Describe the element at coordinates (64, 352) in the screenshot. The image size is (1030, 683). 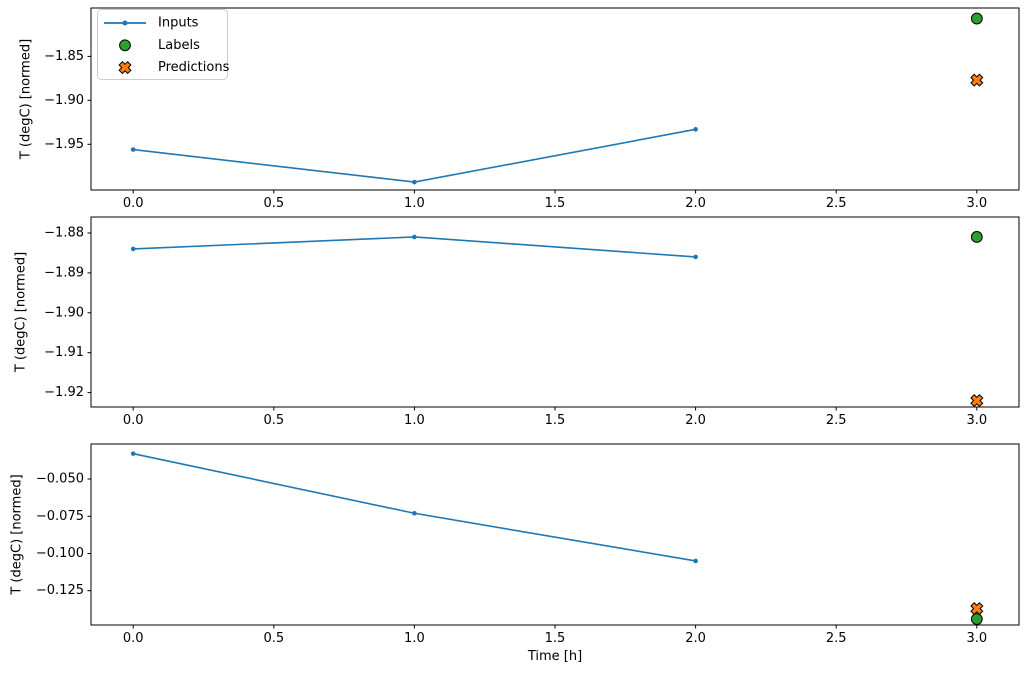
I see `y-tick-label: −1.91` at that location.